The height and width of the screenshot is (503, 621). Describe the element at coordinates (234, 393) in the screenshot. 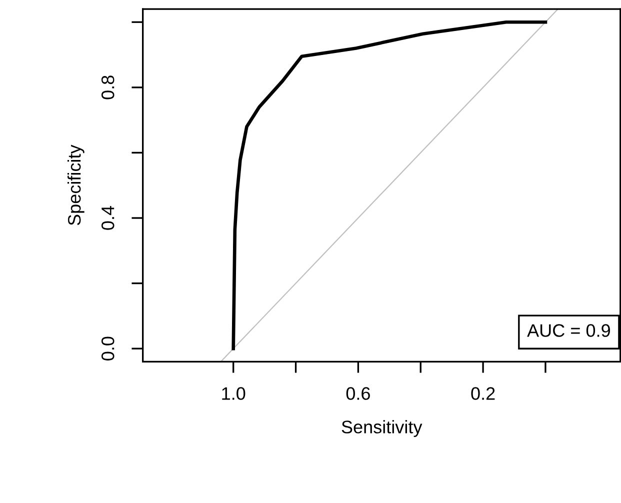

I see `x-tick-label: 1.0` at that location.